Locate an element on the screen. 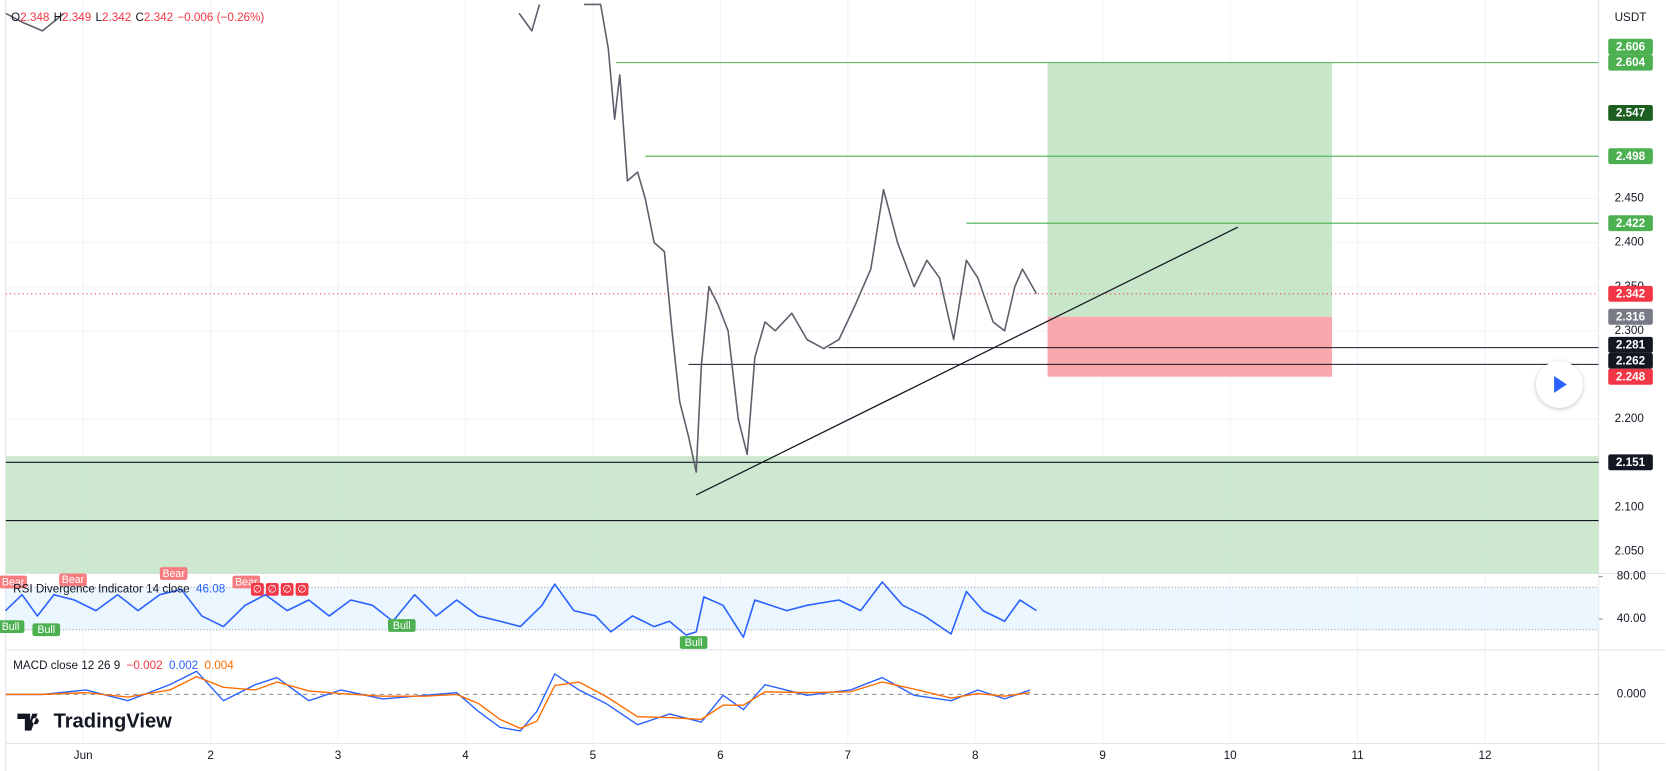 The height and width of the screenshot is (771, 1666). brand: TradingView is located at coordinates (94, 721).